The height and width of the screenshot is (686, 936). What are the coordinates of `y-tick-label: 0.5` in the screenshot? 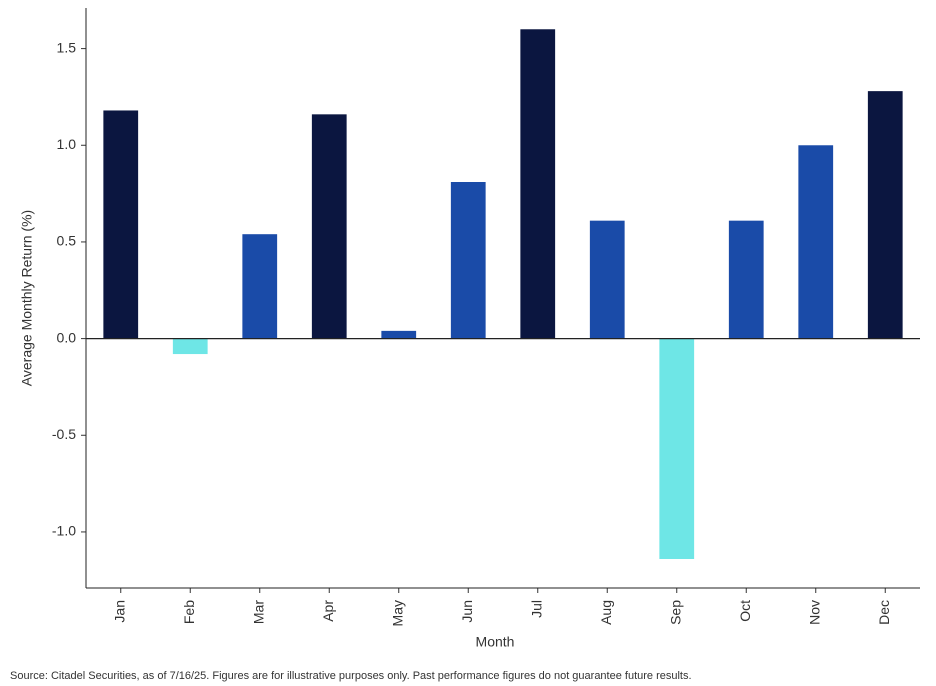 It's located at (67, 241).